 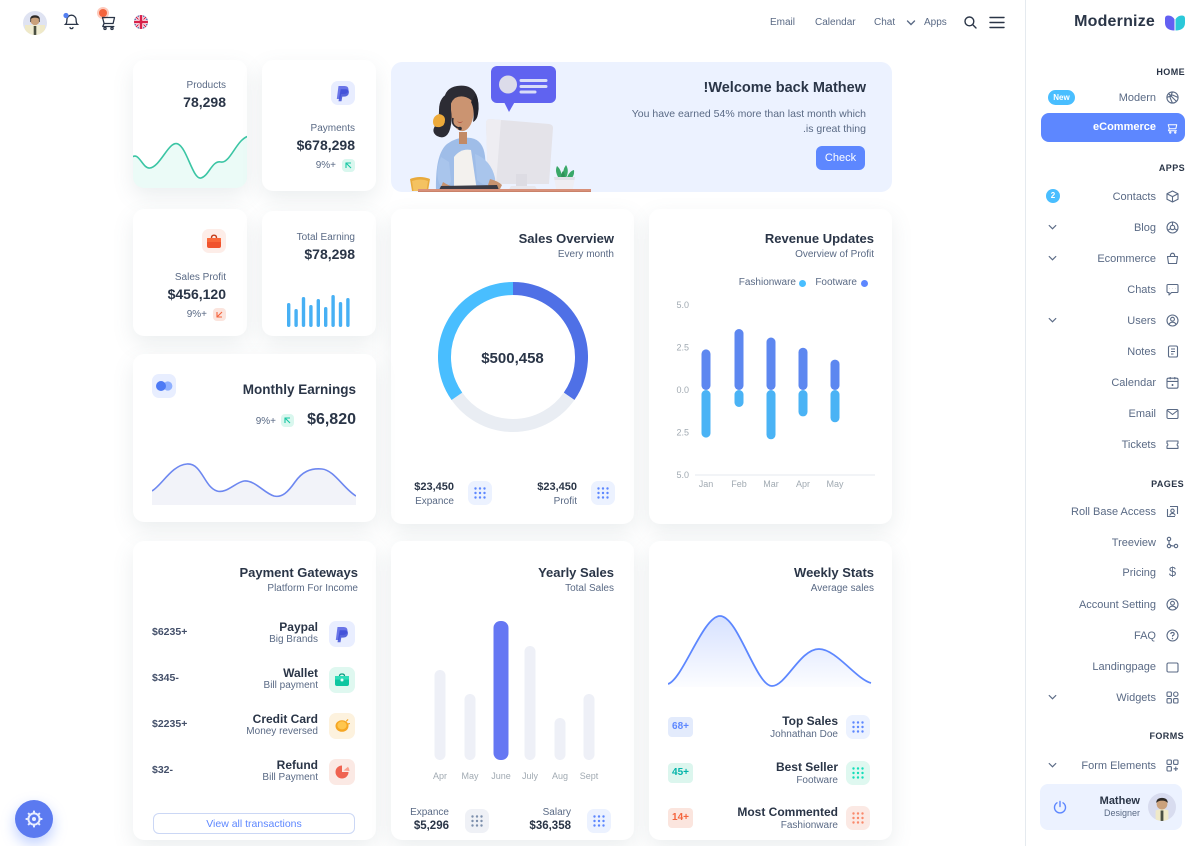 What do you see at coordinates (706, 484) in the screenshot?
I see `svg-text: Jan` at bounding box center [706, 484].